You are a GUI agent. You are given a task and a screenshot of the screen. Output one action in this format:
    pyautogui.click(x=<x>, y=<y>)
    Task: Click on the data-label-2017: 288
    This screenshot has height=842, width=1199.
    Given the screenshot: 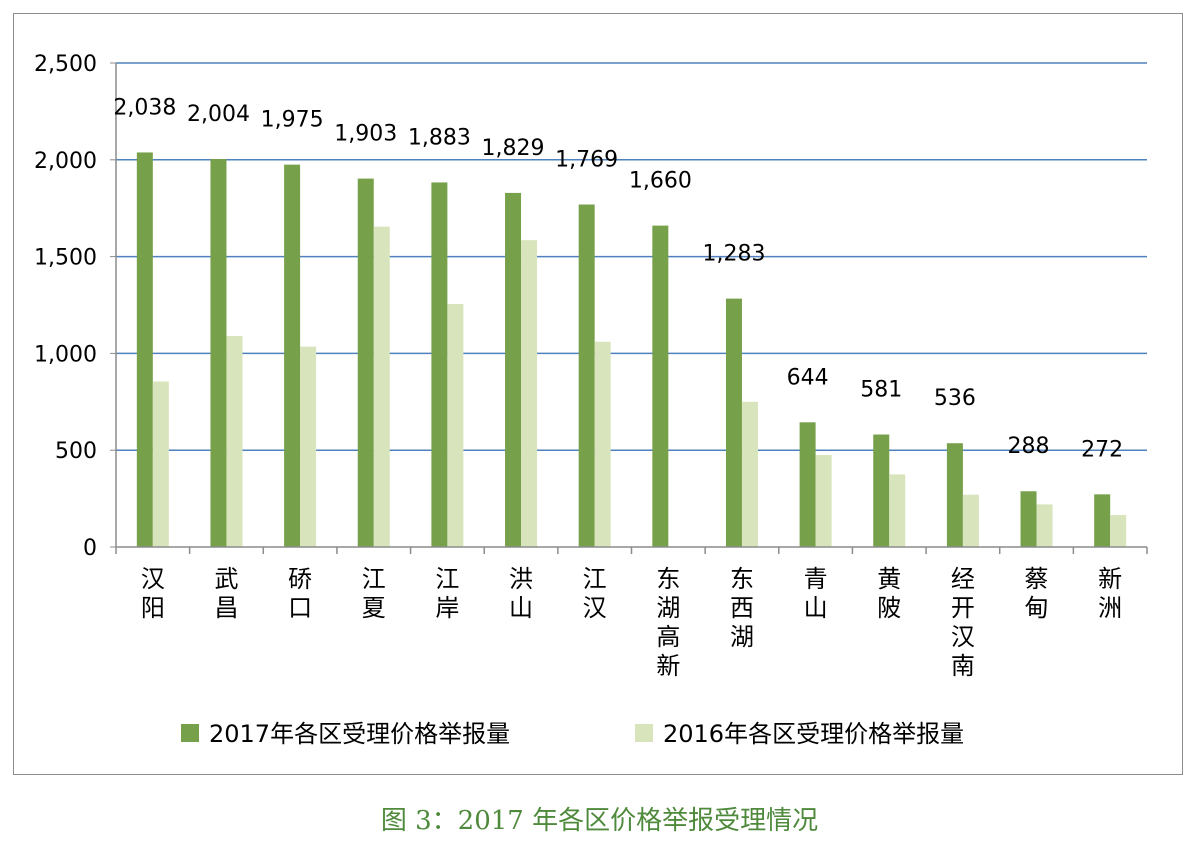 What is the action you would take?
    pyautogui.click(x=1029, y=446)
    